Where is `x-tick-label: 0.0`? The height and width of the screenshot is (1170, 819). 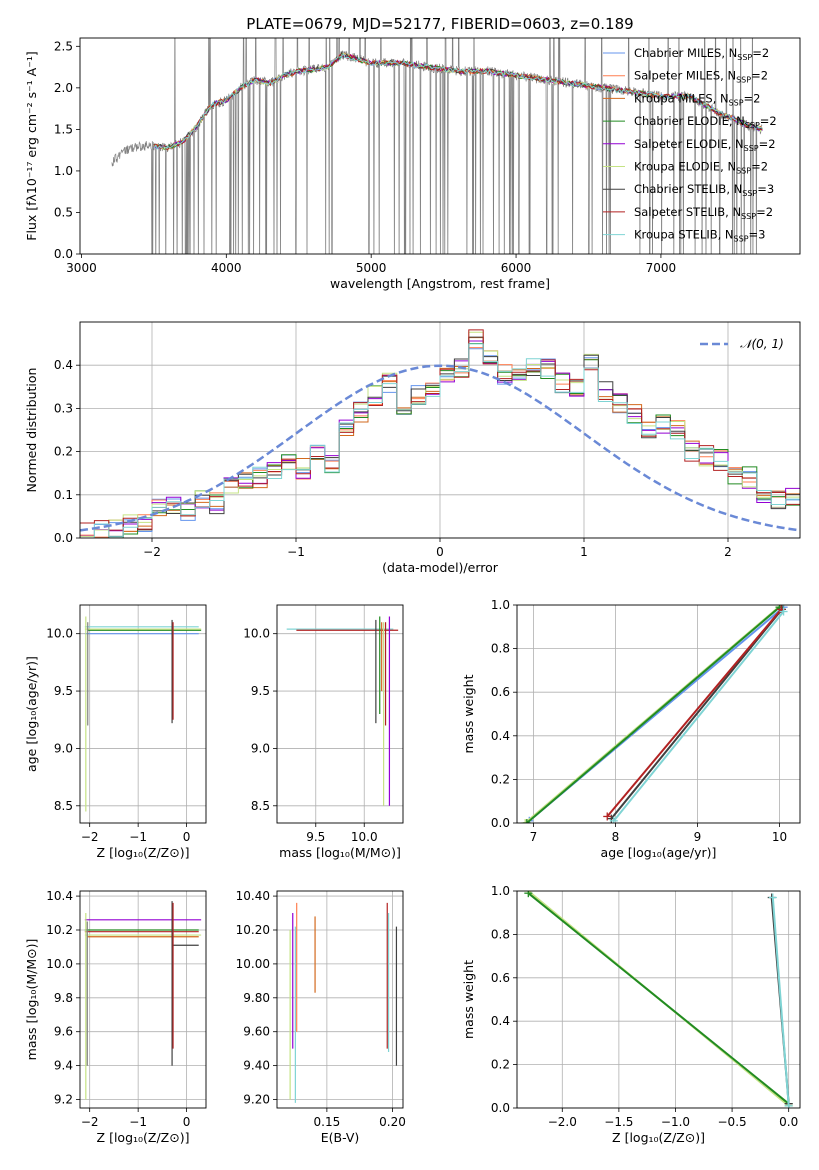
x-tick-label: 0.0 is located at coordinates (788, 1122).